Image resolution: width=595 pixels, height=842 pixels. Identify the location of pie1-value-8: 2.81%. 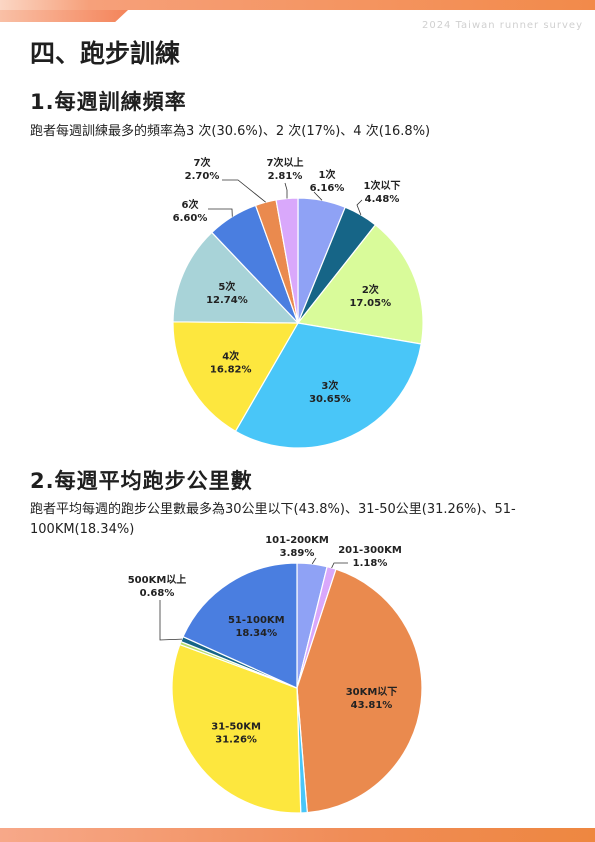
(285, 176).